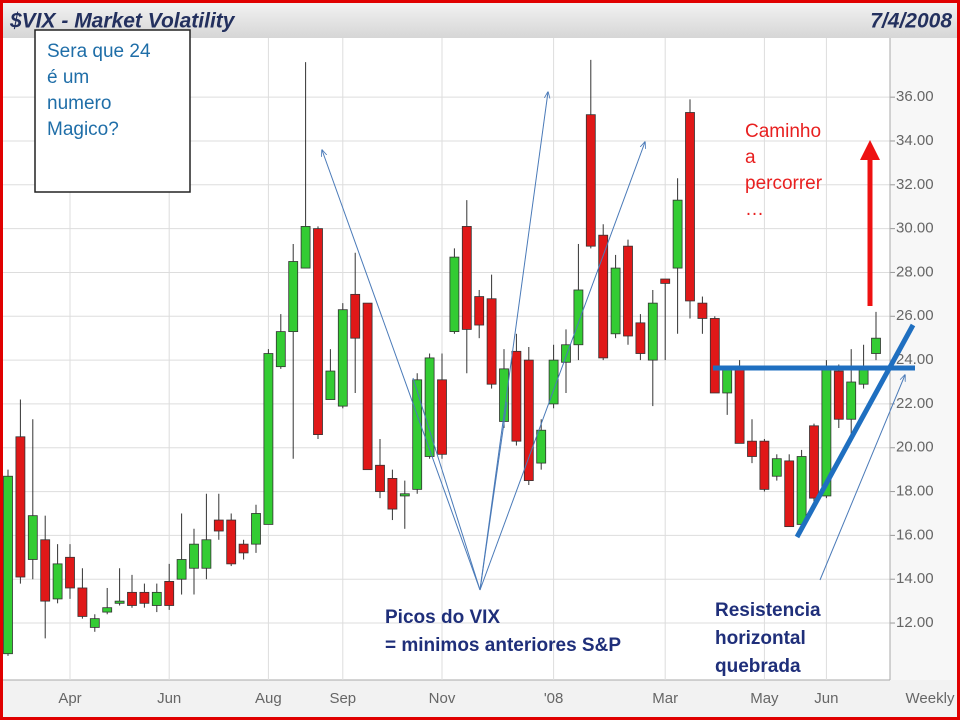 The image size is (960, 725). I want to click on y-tick-label: 30.00, so click(915, 228).